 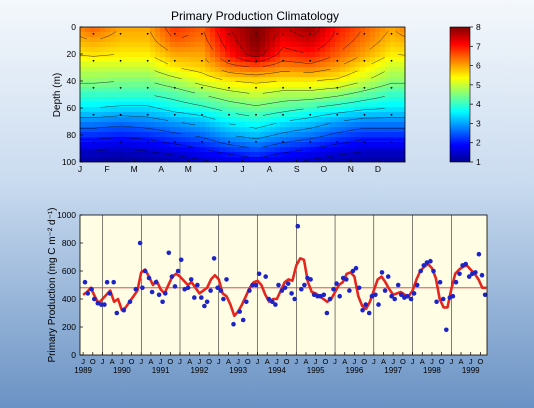 I want to click on time-tick-label: J, so click(x=83, y=361).